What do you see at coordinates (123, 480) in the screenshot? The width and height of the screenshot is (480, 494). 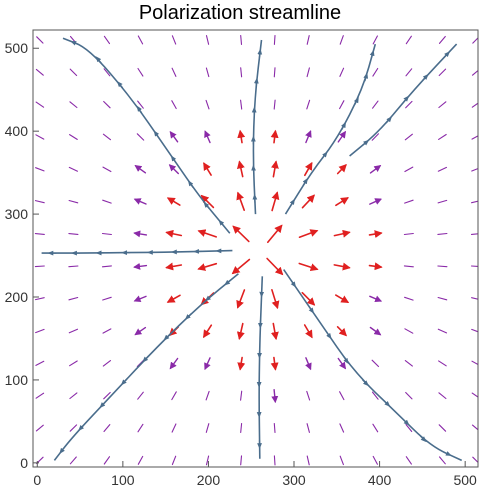 I see `x-tick-label: 100` at bounding box center [123, 480].